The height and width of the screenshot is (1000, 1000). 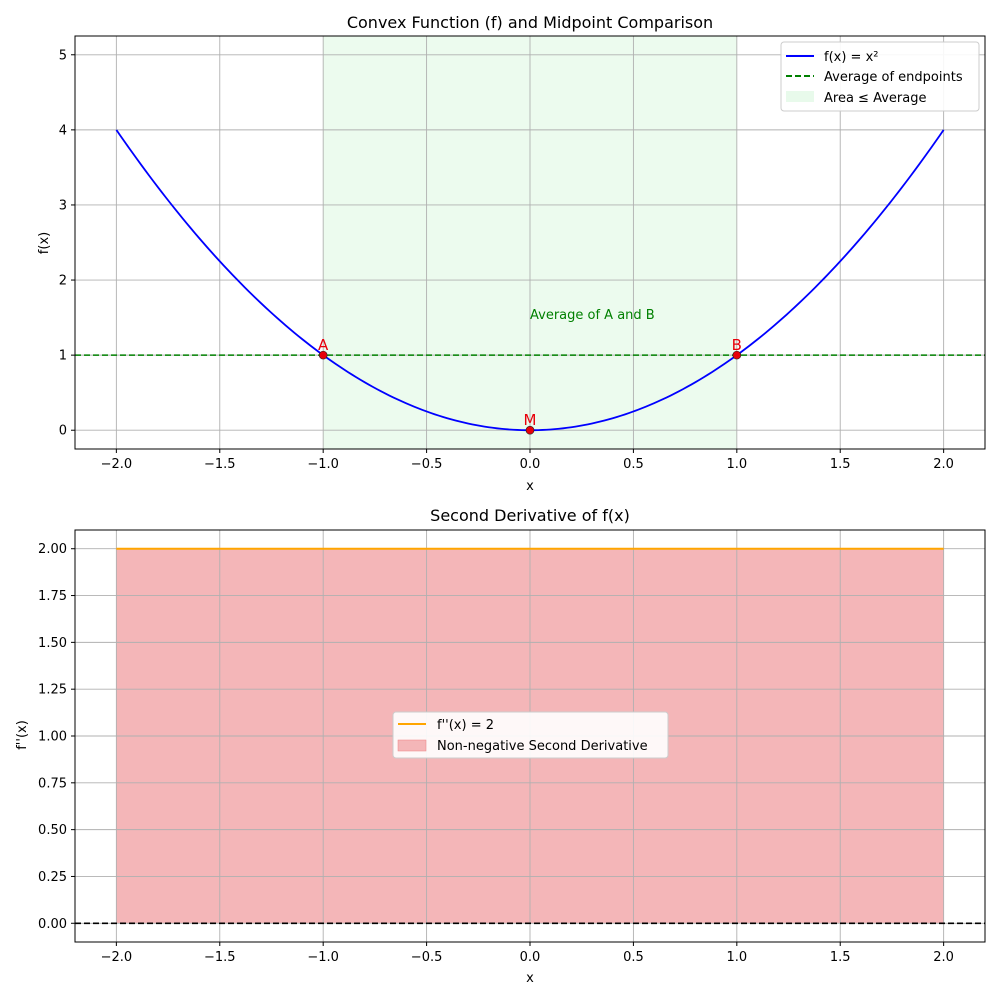 What do you see at coordinates (52, 596) in the screenshot?
I see `panel2-ytick-label: 1.75` at bounding box center [52, 596].